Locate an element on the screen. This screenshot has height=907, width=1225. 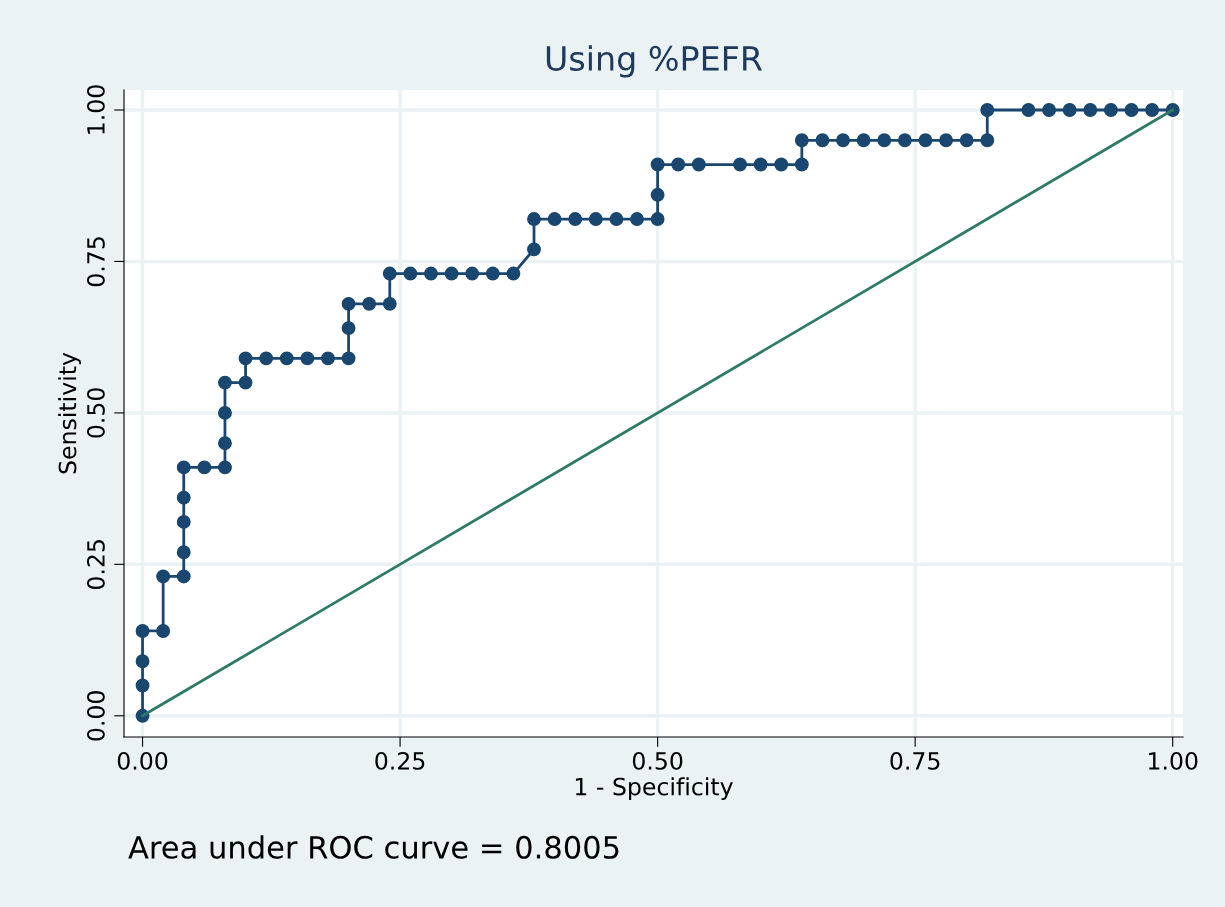
y-axis-title: Sensitivity is located at coordinates (70, 413).